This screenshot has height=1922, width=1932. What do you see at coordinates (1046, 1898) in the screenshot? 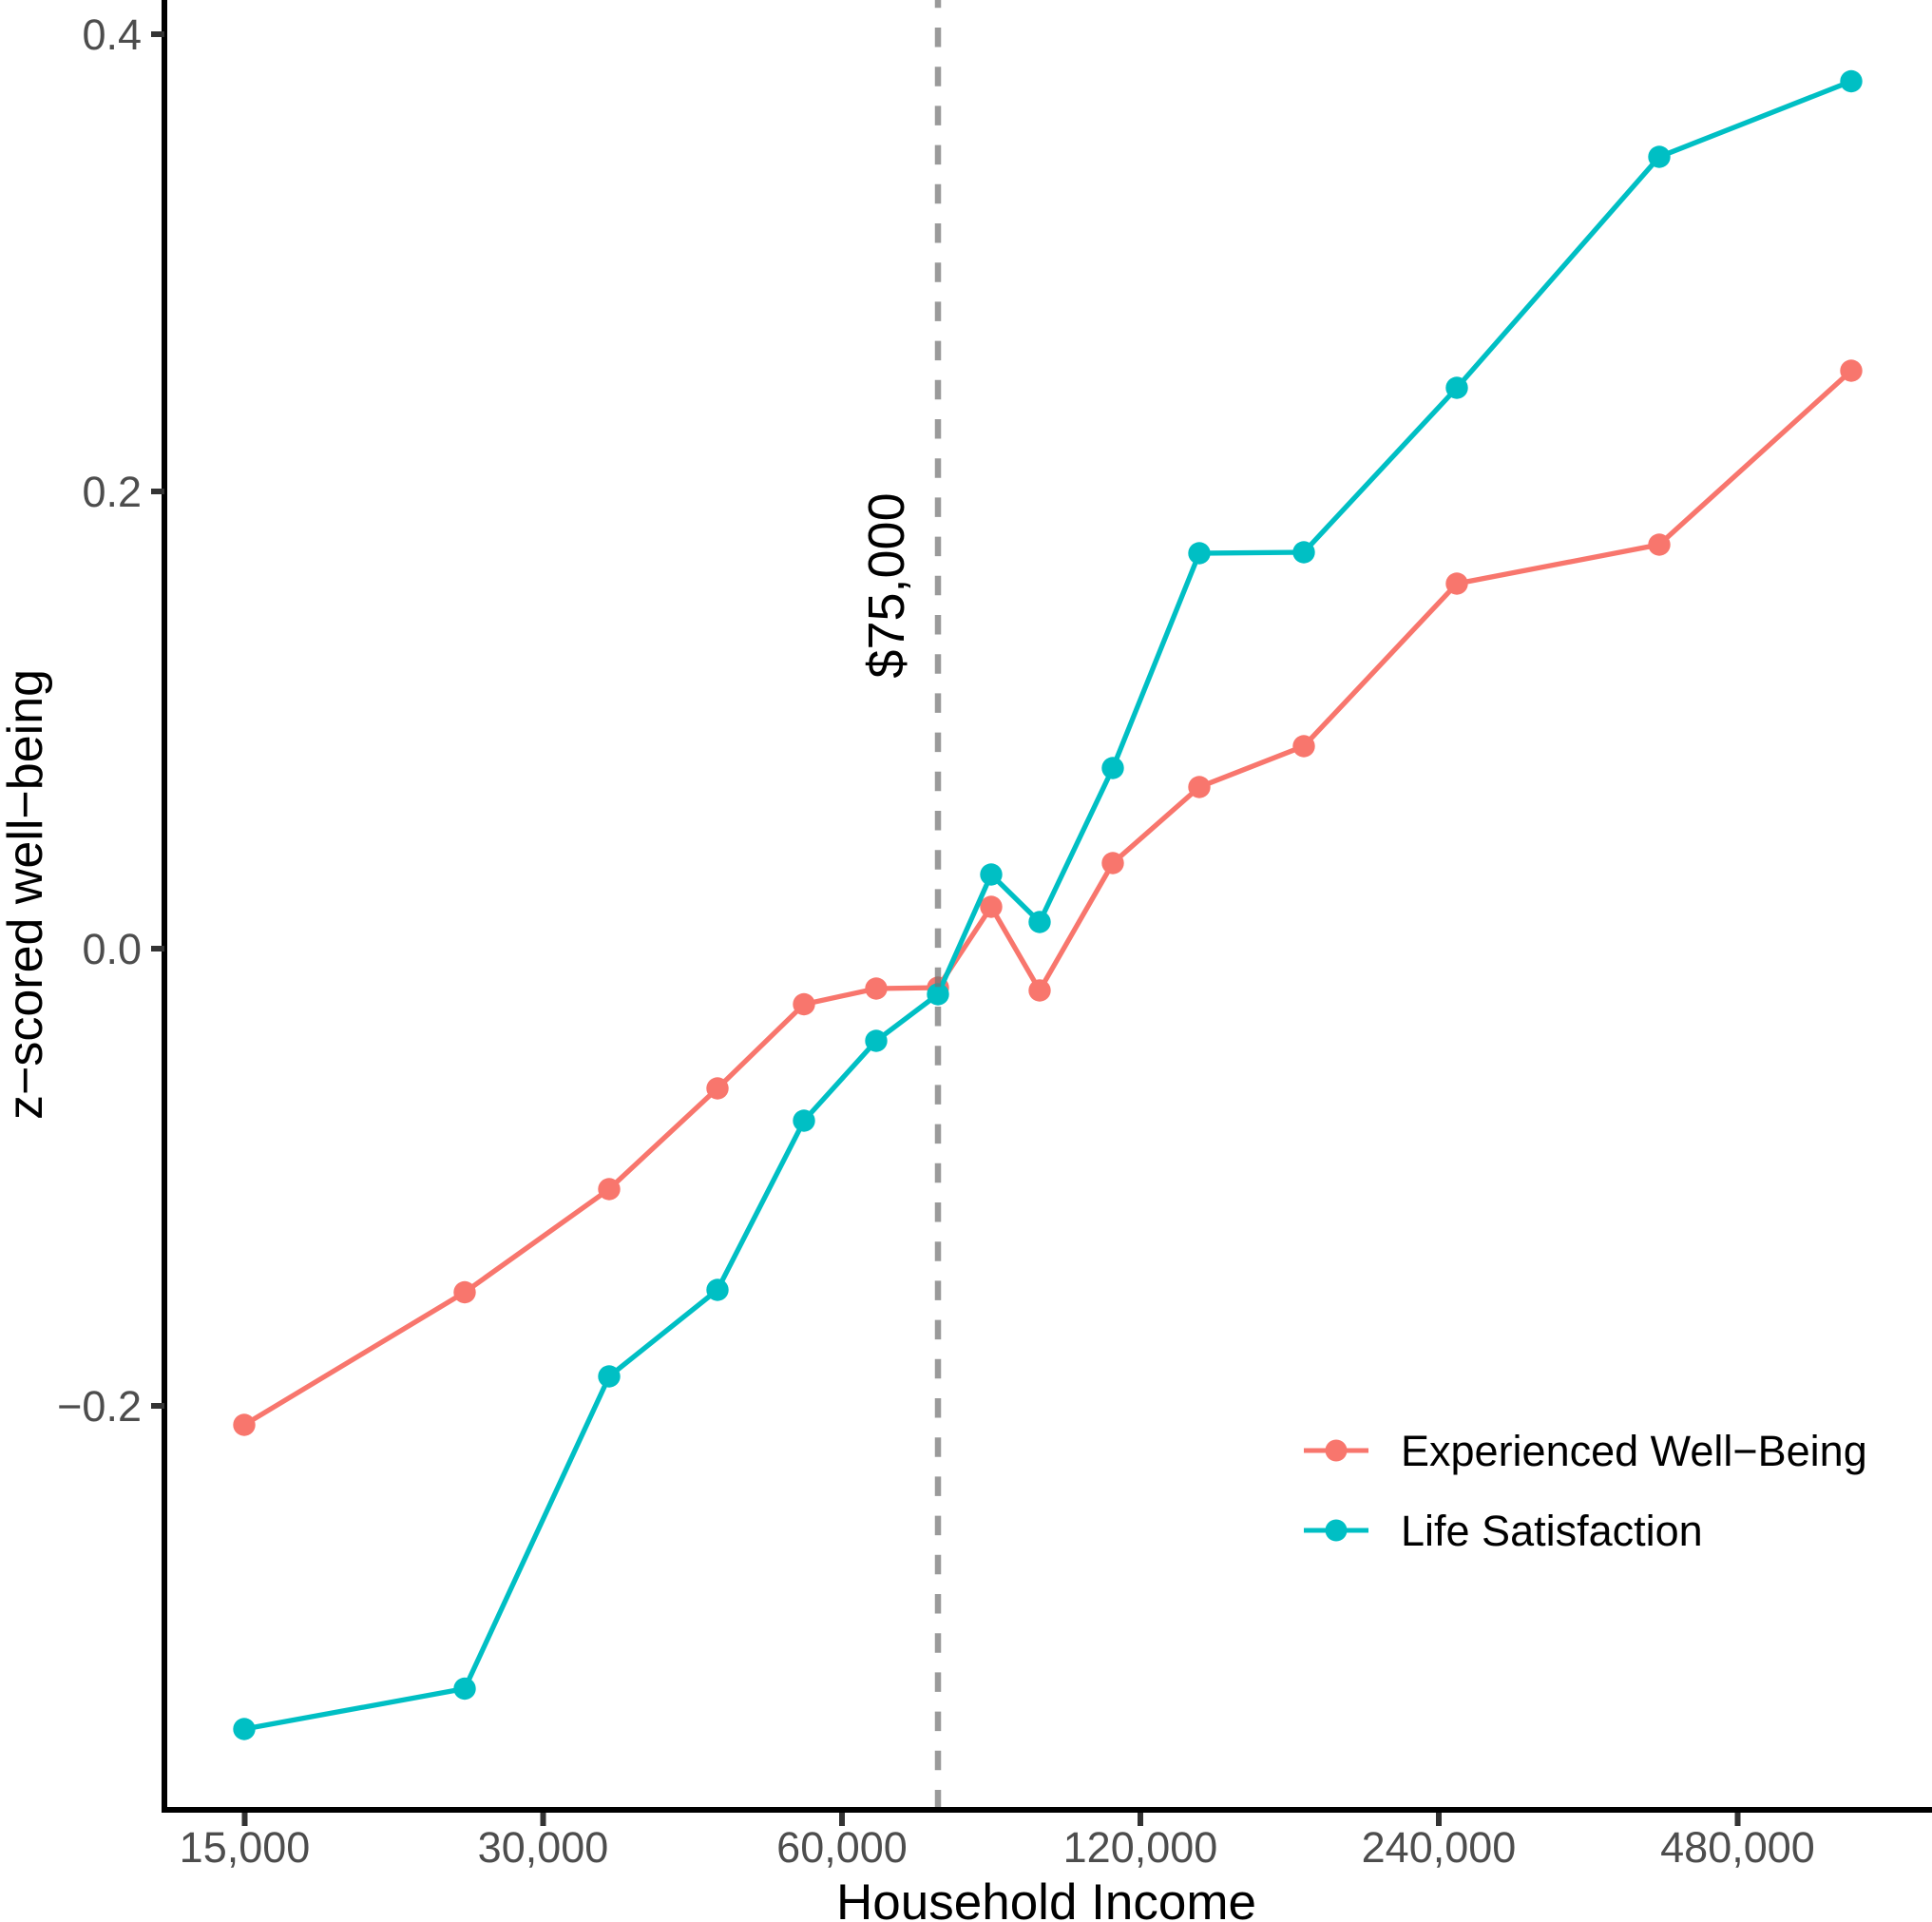
I see `svg-text: Household Income` at bounding box center [1046, 1898].